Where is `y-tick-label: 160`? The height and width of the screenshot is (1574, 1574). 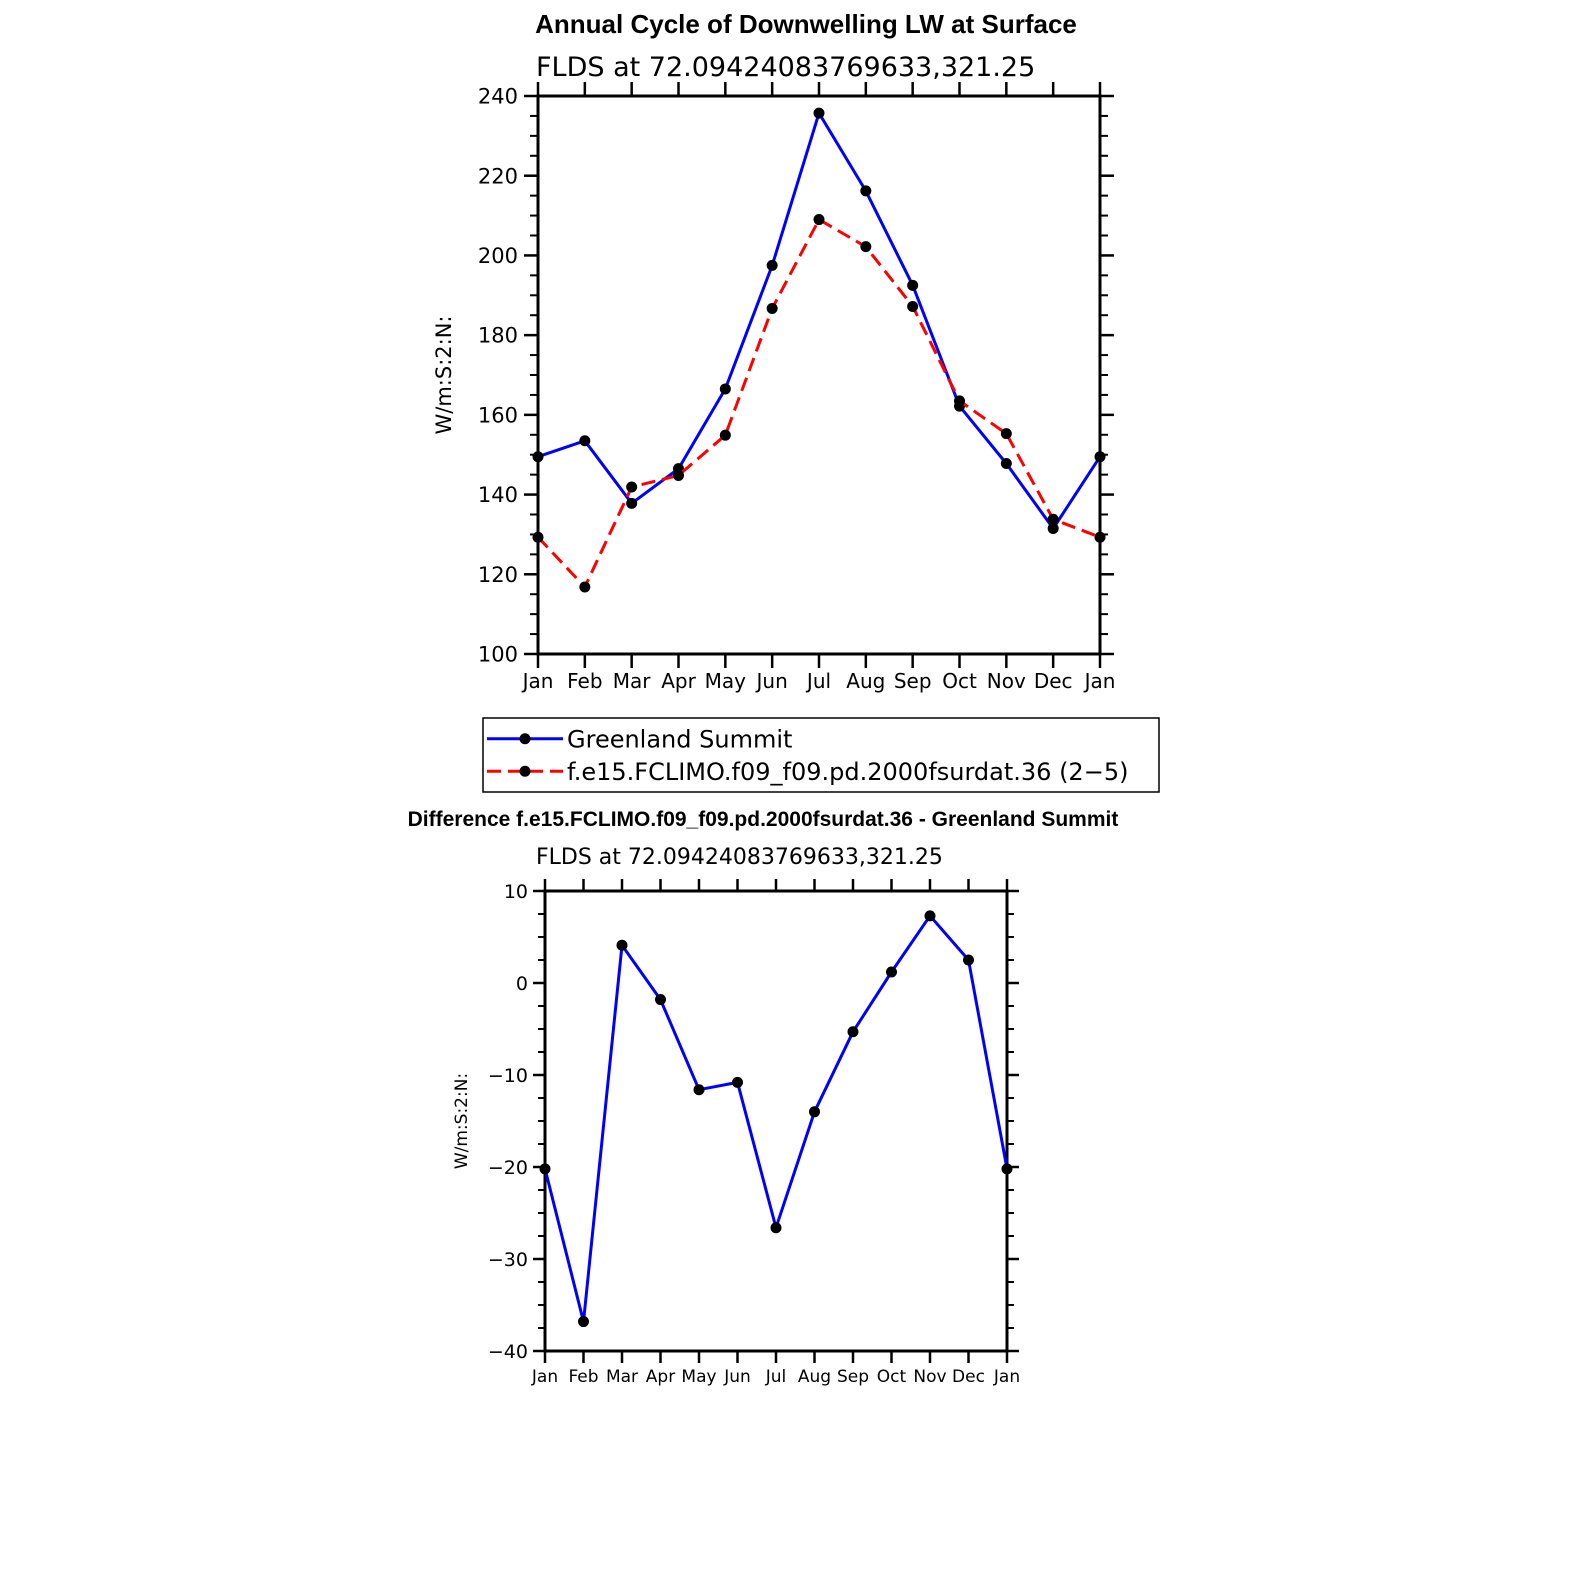
y-tick-label: 160 is located at coordinates (498, 415).